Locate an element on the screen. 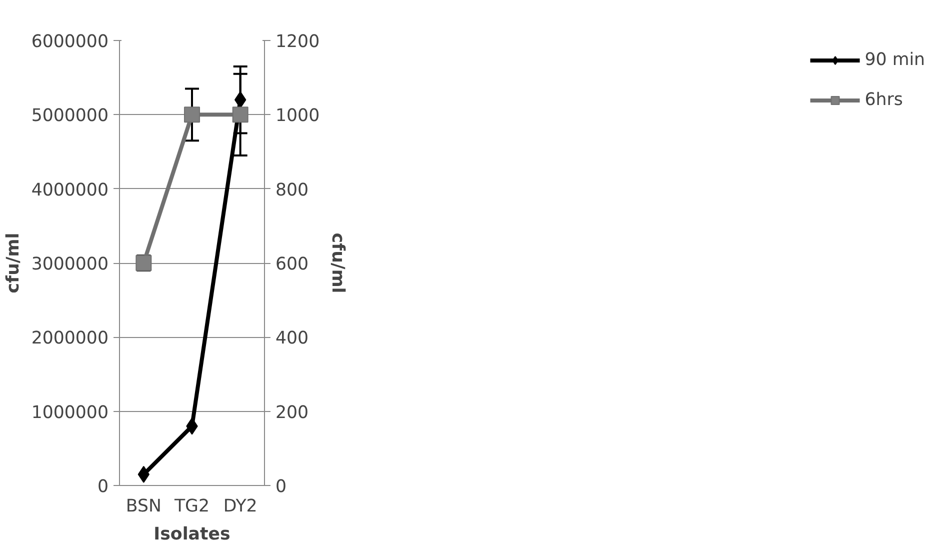 Image resolution: width=943 pixels, height=555 pixels. y-axis-title: cfu/ml is located at coordinates (13, 263).